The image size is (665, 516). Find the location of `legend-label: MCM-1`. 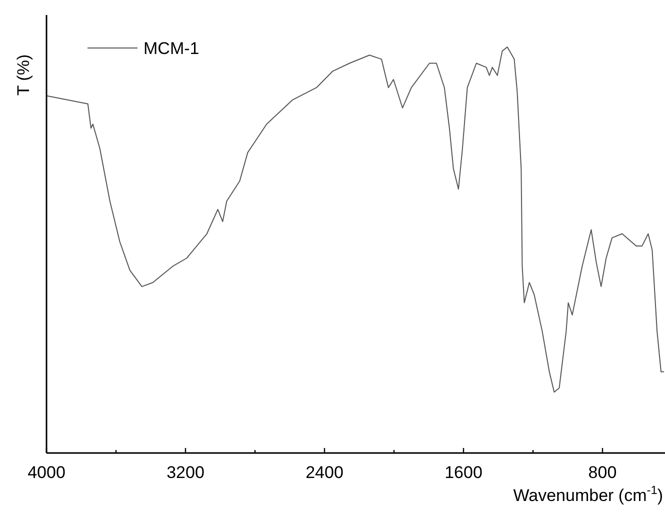

legend-label: MCM-1 is located at coordinates (172, 48).